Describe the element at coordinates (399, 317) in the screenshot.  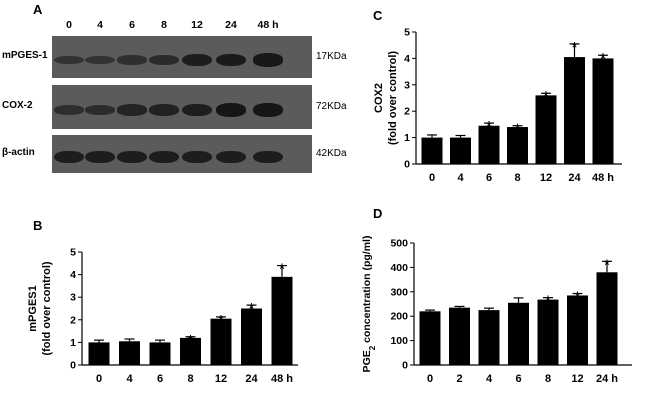
I see `y-tick-label: 200` at that location.